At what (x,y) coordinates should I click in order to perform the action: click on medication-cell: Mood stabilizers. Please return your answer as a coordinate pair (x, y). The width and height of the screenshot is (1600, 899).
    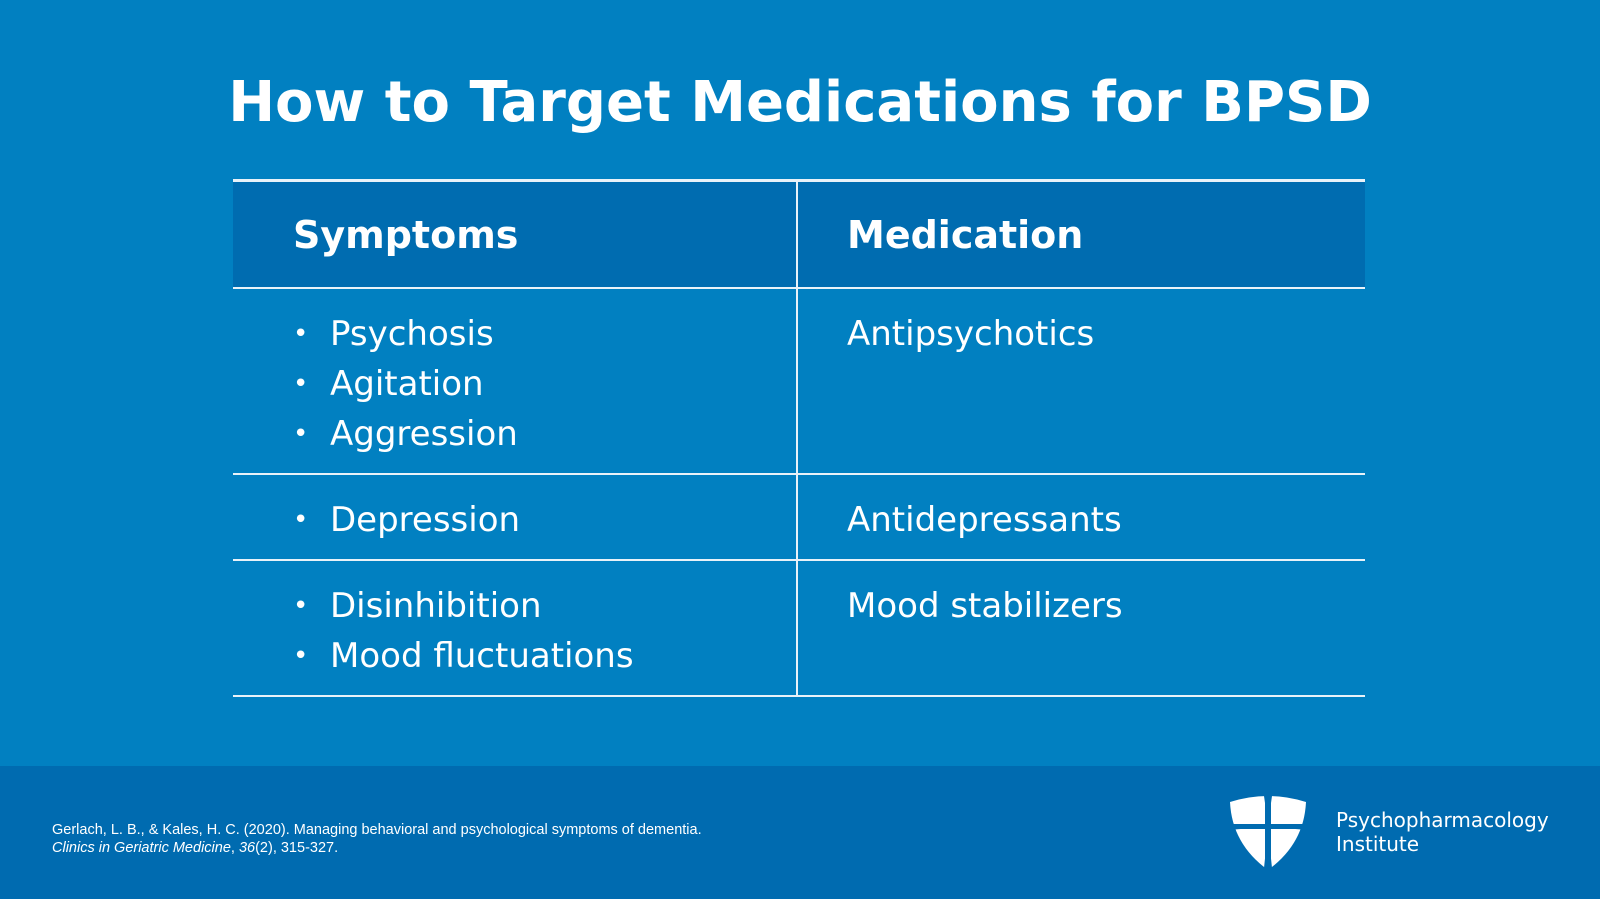
    Looking at the image, I should click on (1080, 628).